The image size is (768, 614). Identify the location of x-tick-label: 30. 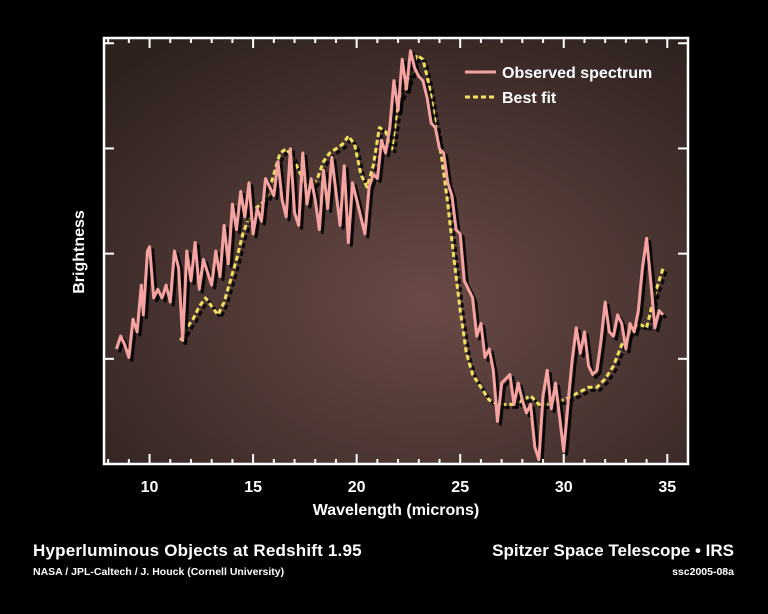
(564, 487).